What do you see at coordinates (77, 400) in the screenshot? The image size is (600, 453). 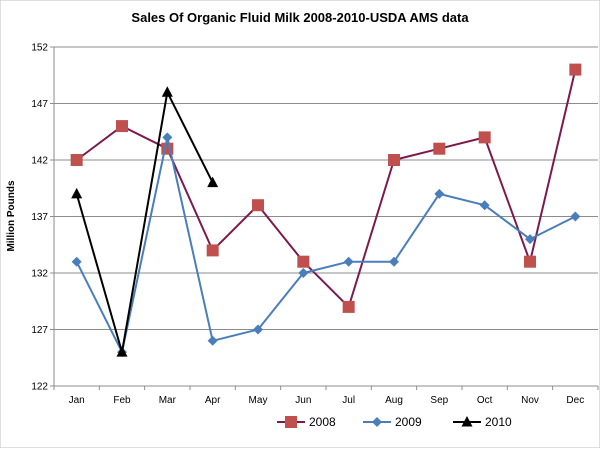 I see `x-tick-label: Jan` at bounding box center [77, 400].